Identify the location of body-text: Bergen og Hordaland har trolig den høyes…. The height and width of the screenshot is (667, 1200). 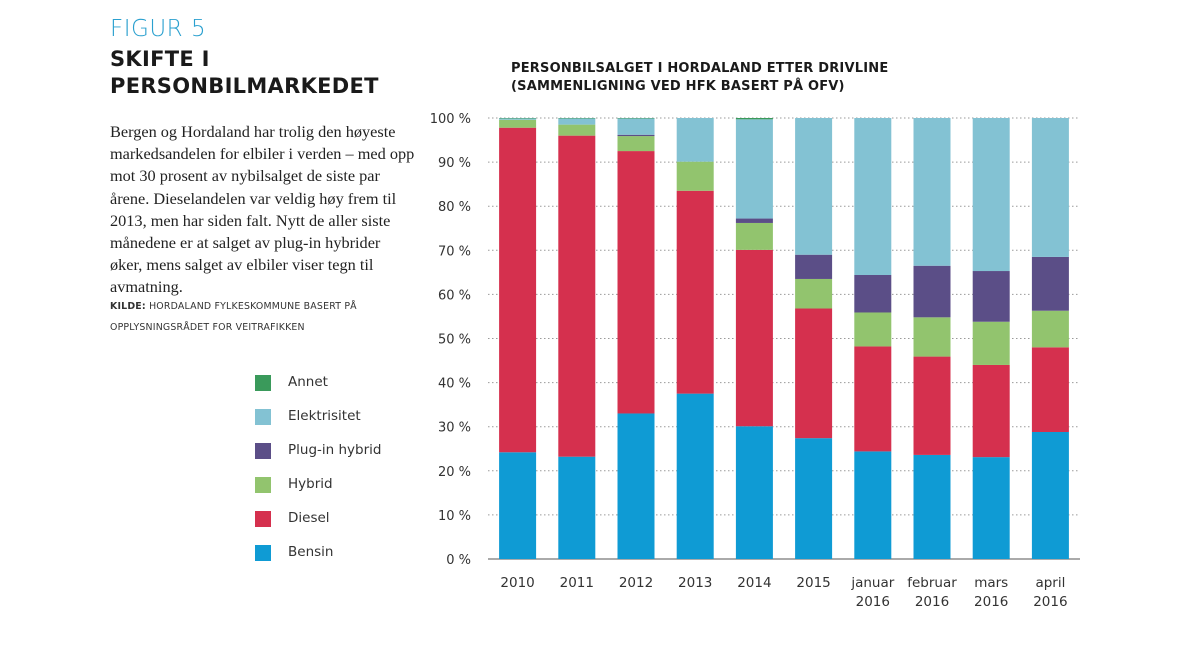
(262, 209).